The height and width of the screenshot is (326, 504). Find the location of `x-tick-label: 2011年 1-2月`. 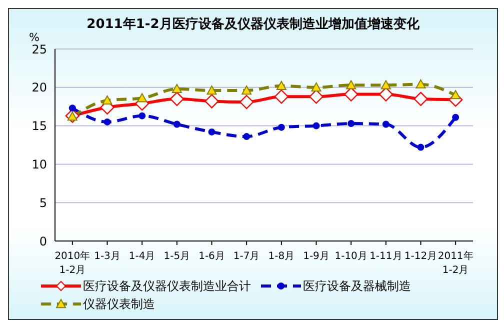

x-tick-label: 2011年 1-2月 is located at coordinates (456, 263).